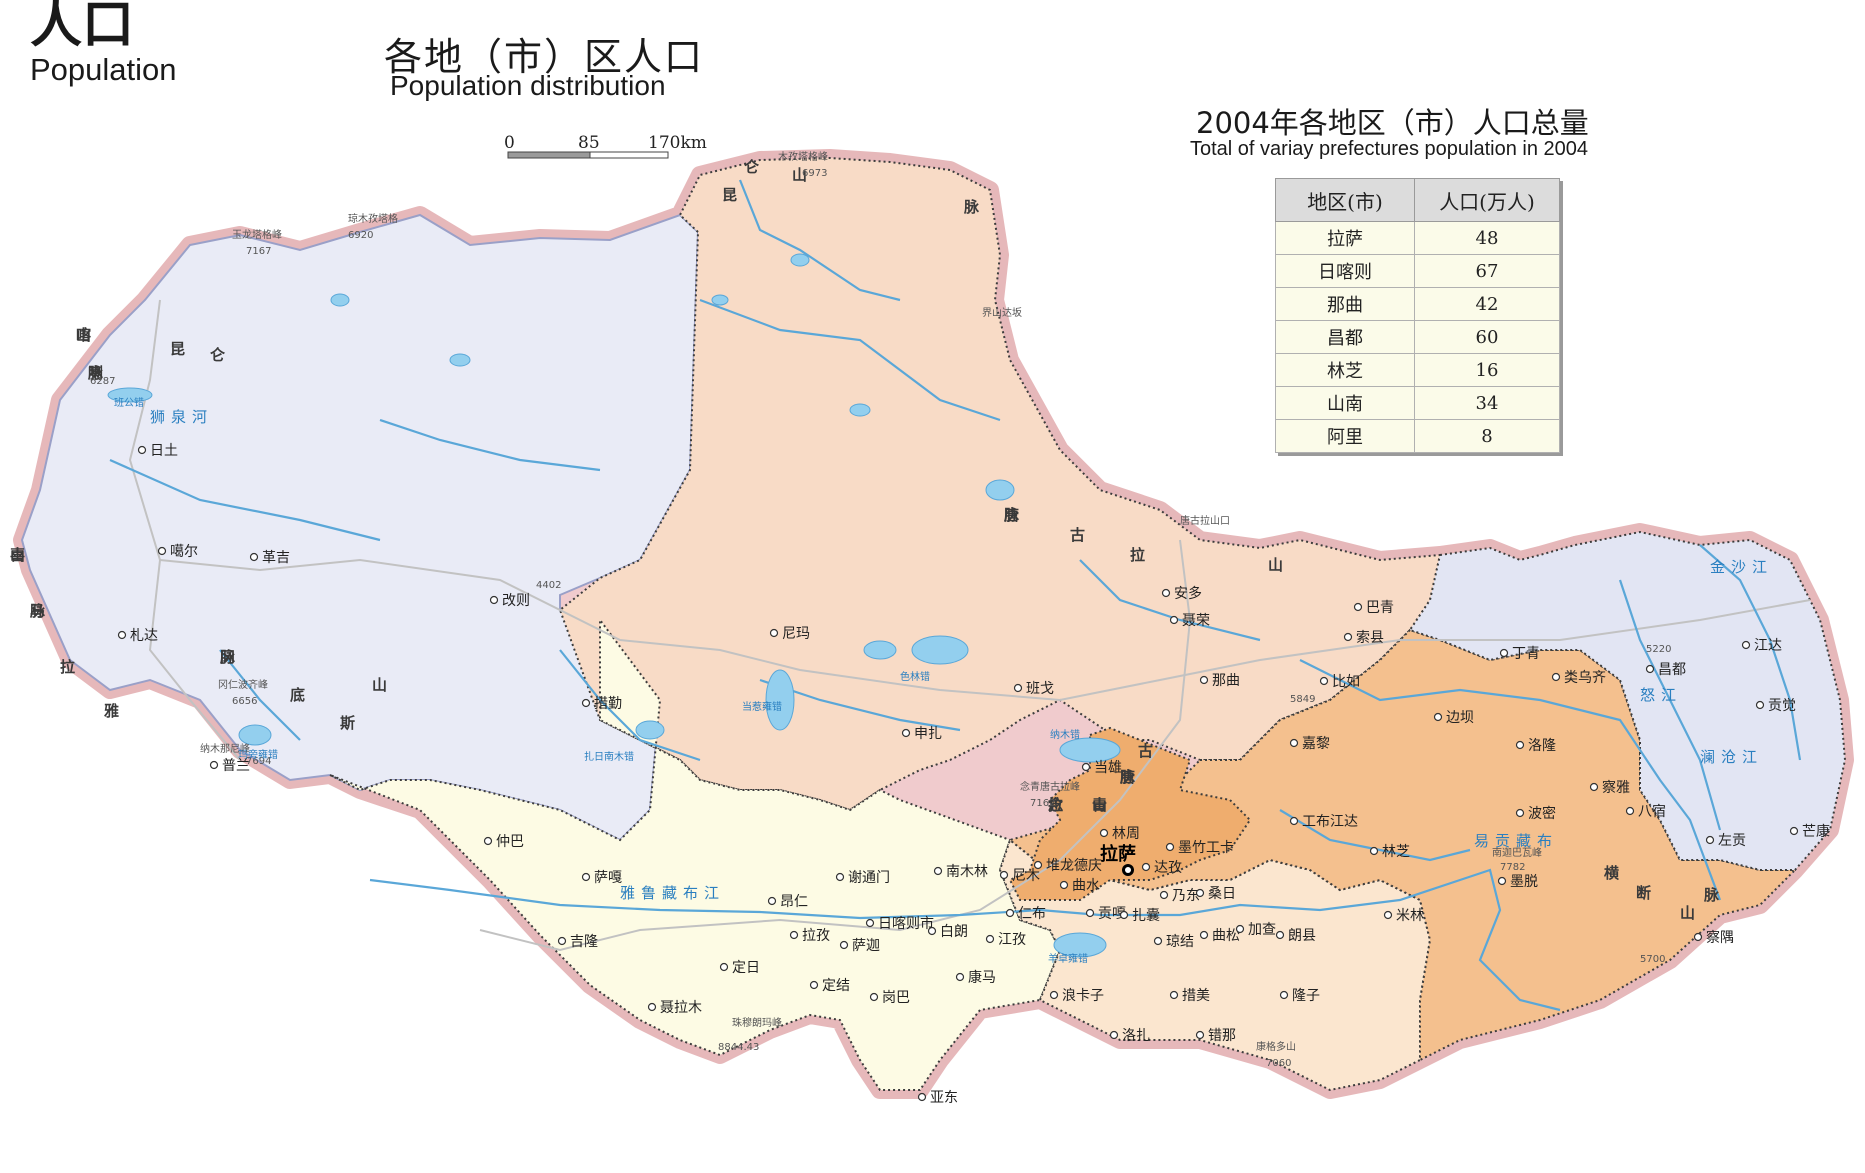 The width and height of the screenshot is (1865, 1173). I want to click on city-marker: 芒康, so click(1809, 831).